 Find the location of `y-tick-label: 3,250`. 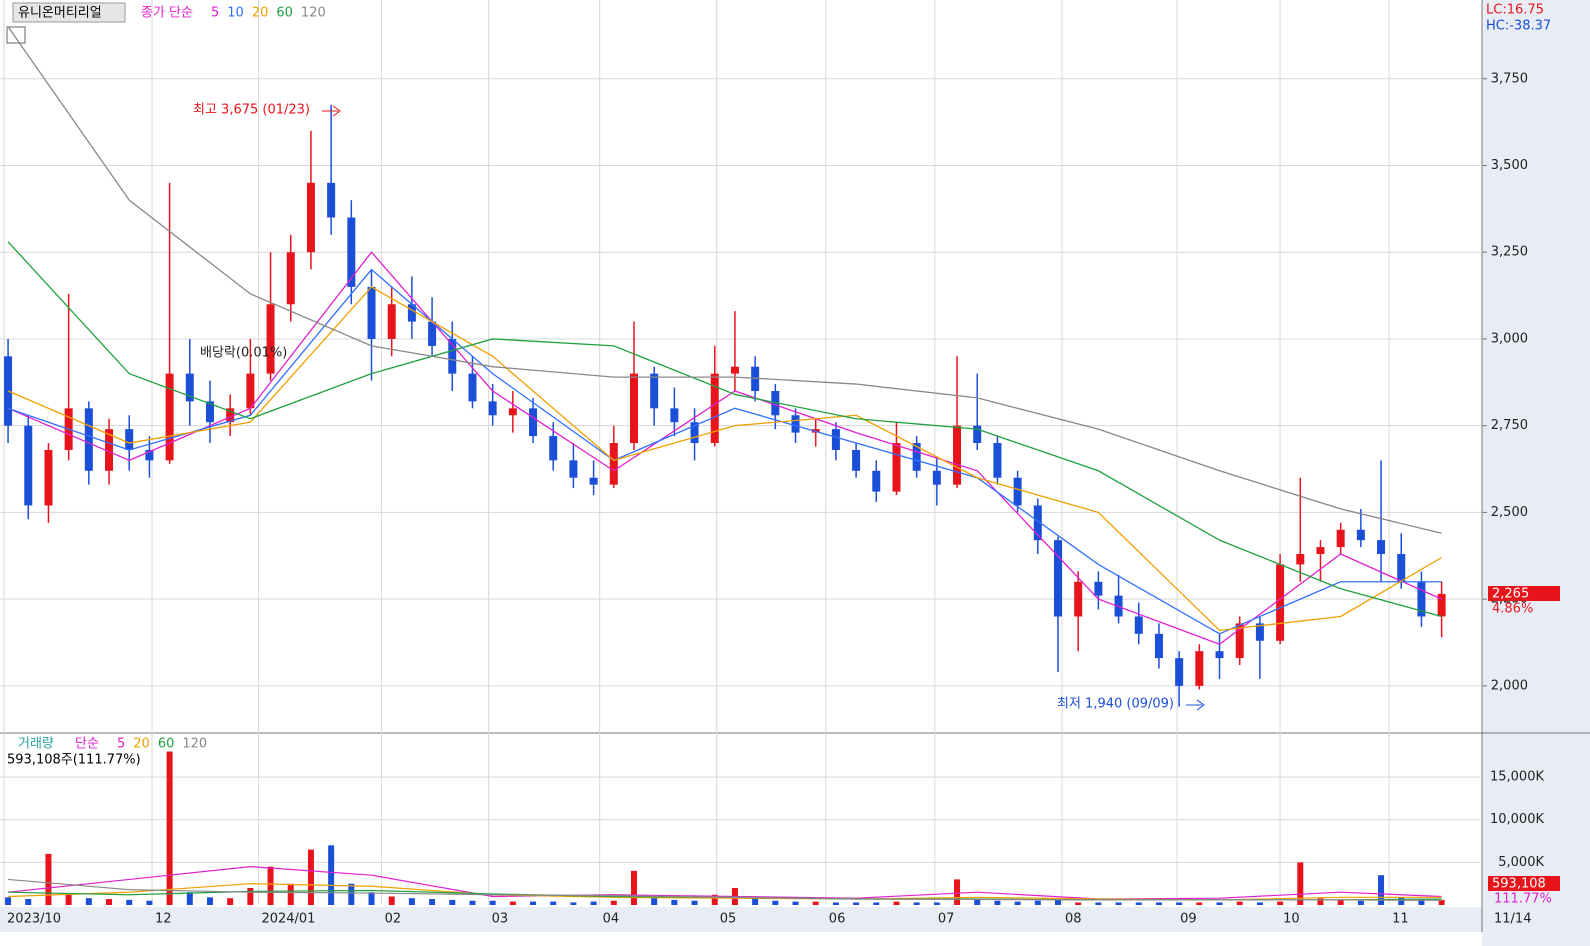

y-tick-label: 3,250 is located at coordinates (1509, 252).